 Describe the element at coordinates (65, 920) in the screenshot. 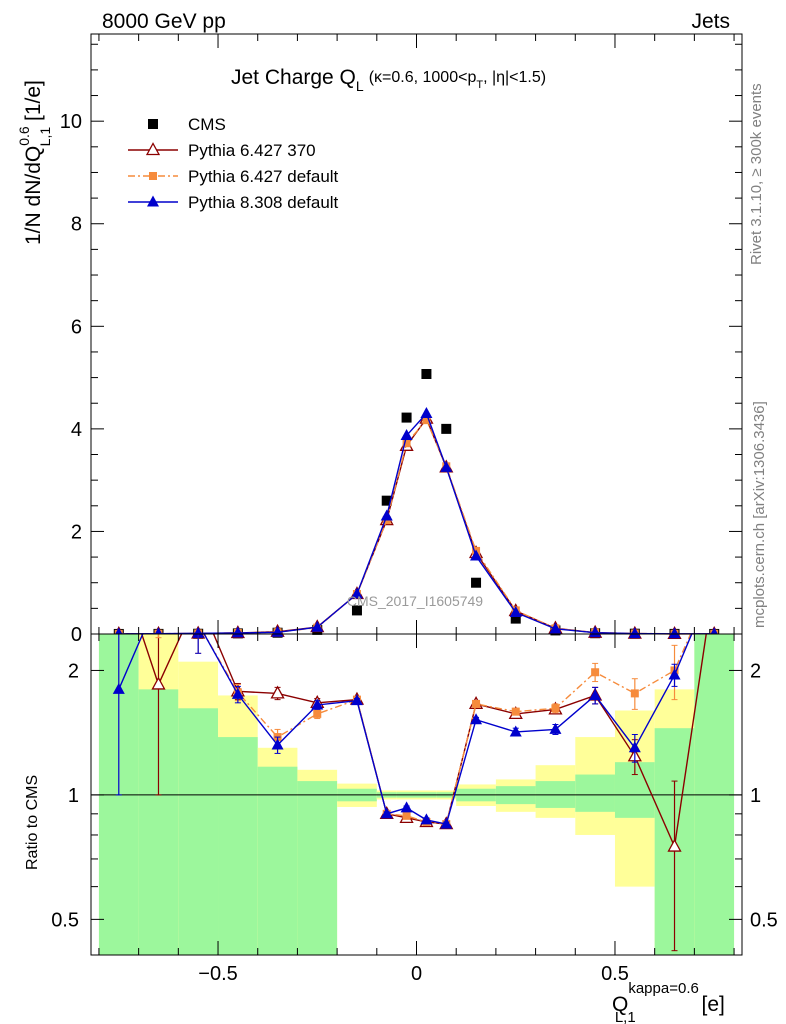

I see `ratio-y-tick-label: 0.5` at that location.